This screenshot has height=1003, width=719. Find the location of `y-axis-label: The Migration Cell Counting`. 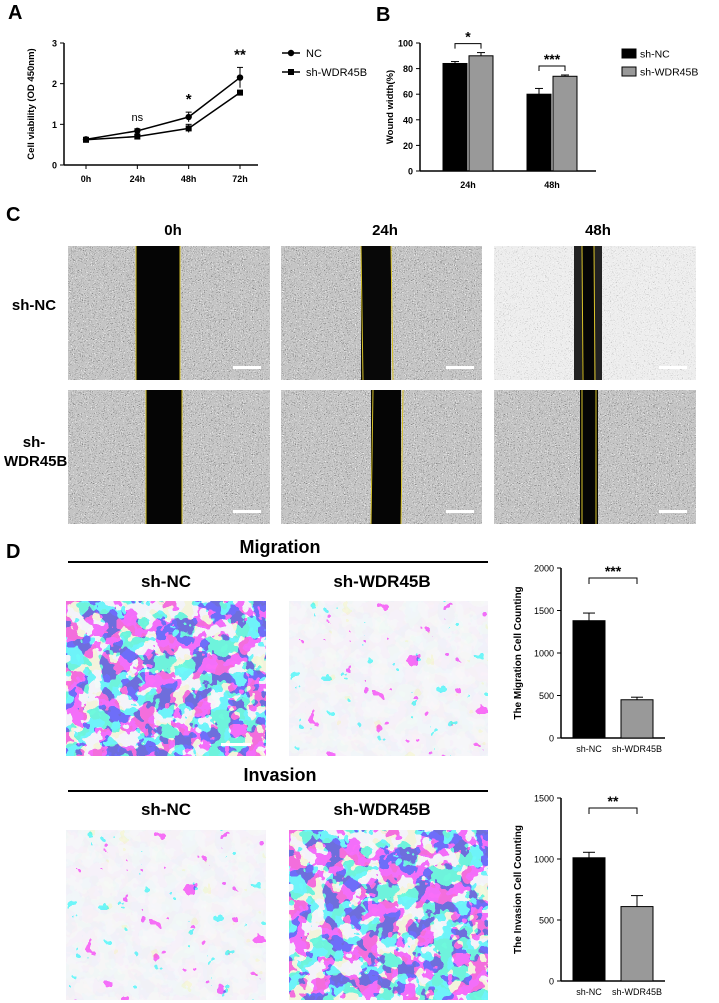

y-axis-label: The Migration Cell Counting is located at coordinates (518, 652).